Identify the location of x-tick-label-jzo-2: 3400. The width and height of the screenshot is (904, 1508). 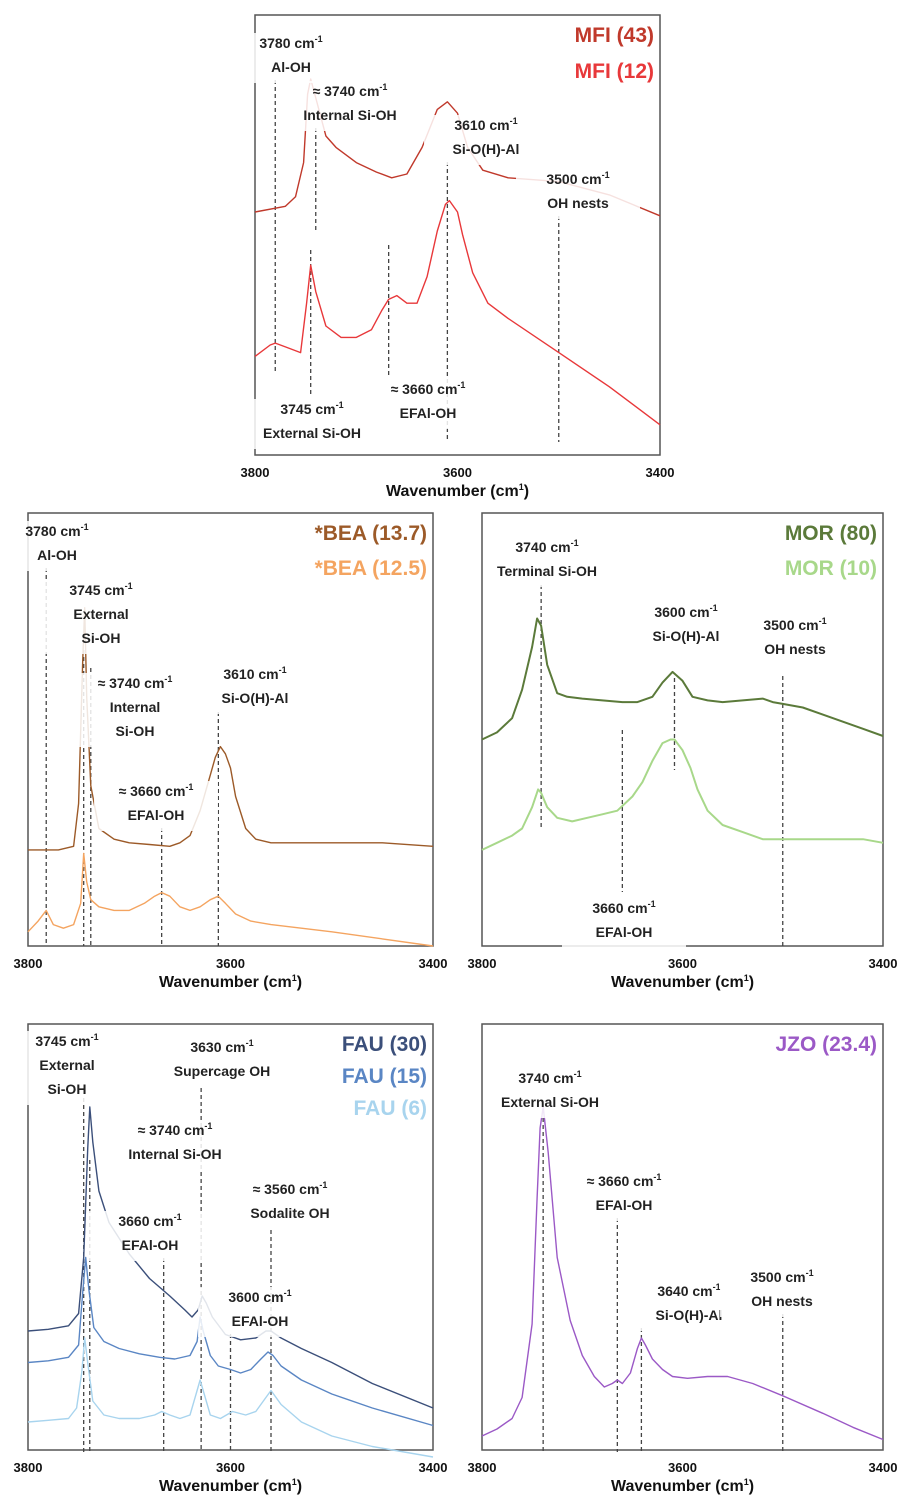
(883, 1467).